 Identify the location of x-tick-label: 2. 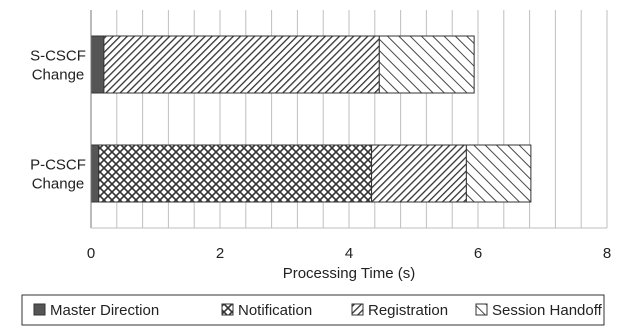
(220, 253).